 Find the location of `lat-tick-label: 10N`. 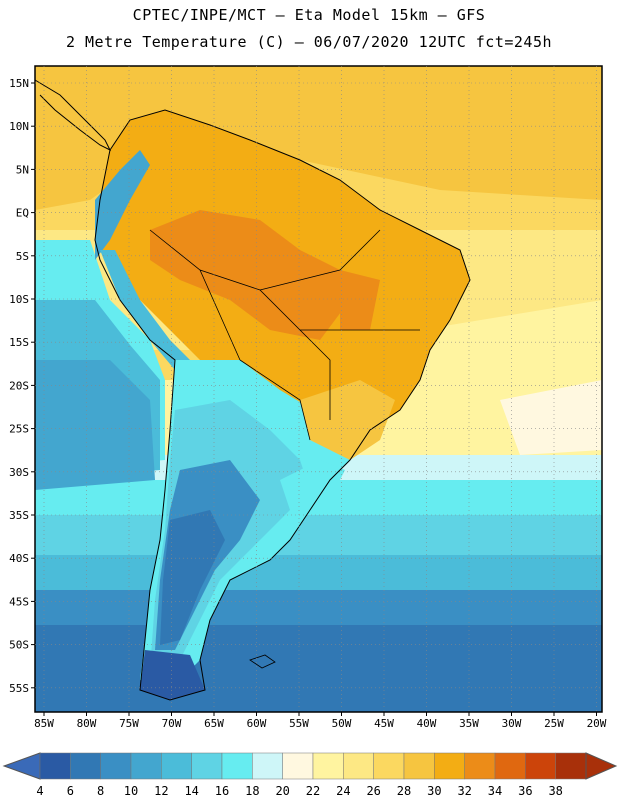

lat-tick-label: 10N is located at coordinates (19, 126).